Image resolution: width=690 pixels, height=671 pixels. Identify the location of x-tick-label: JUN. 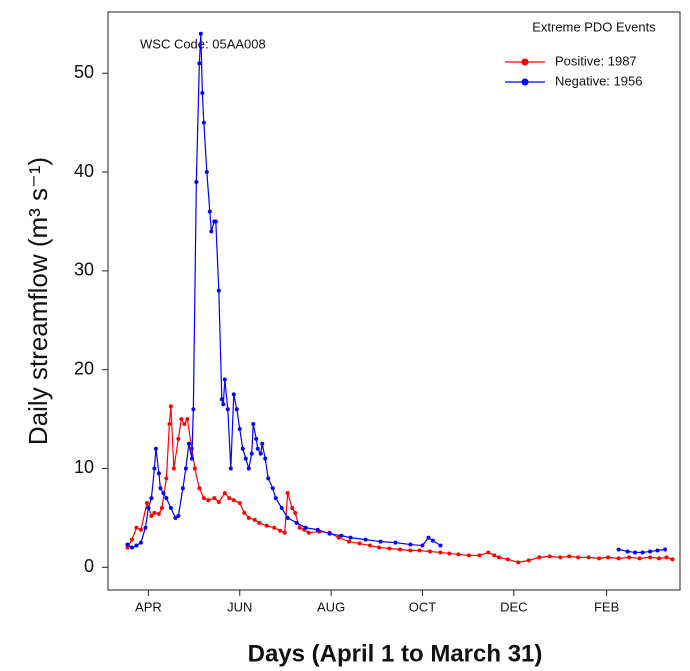
(239, 606).